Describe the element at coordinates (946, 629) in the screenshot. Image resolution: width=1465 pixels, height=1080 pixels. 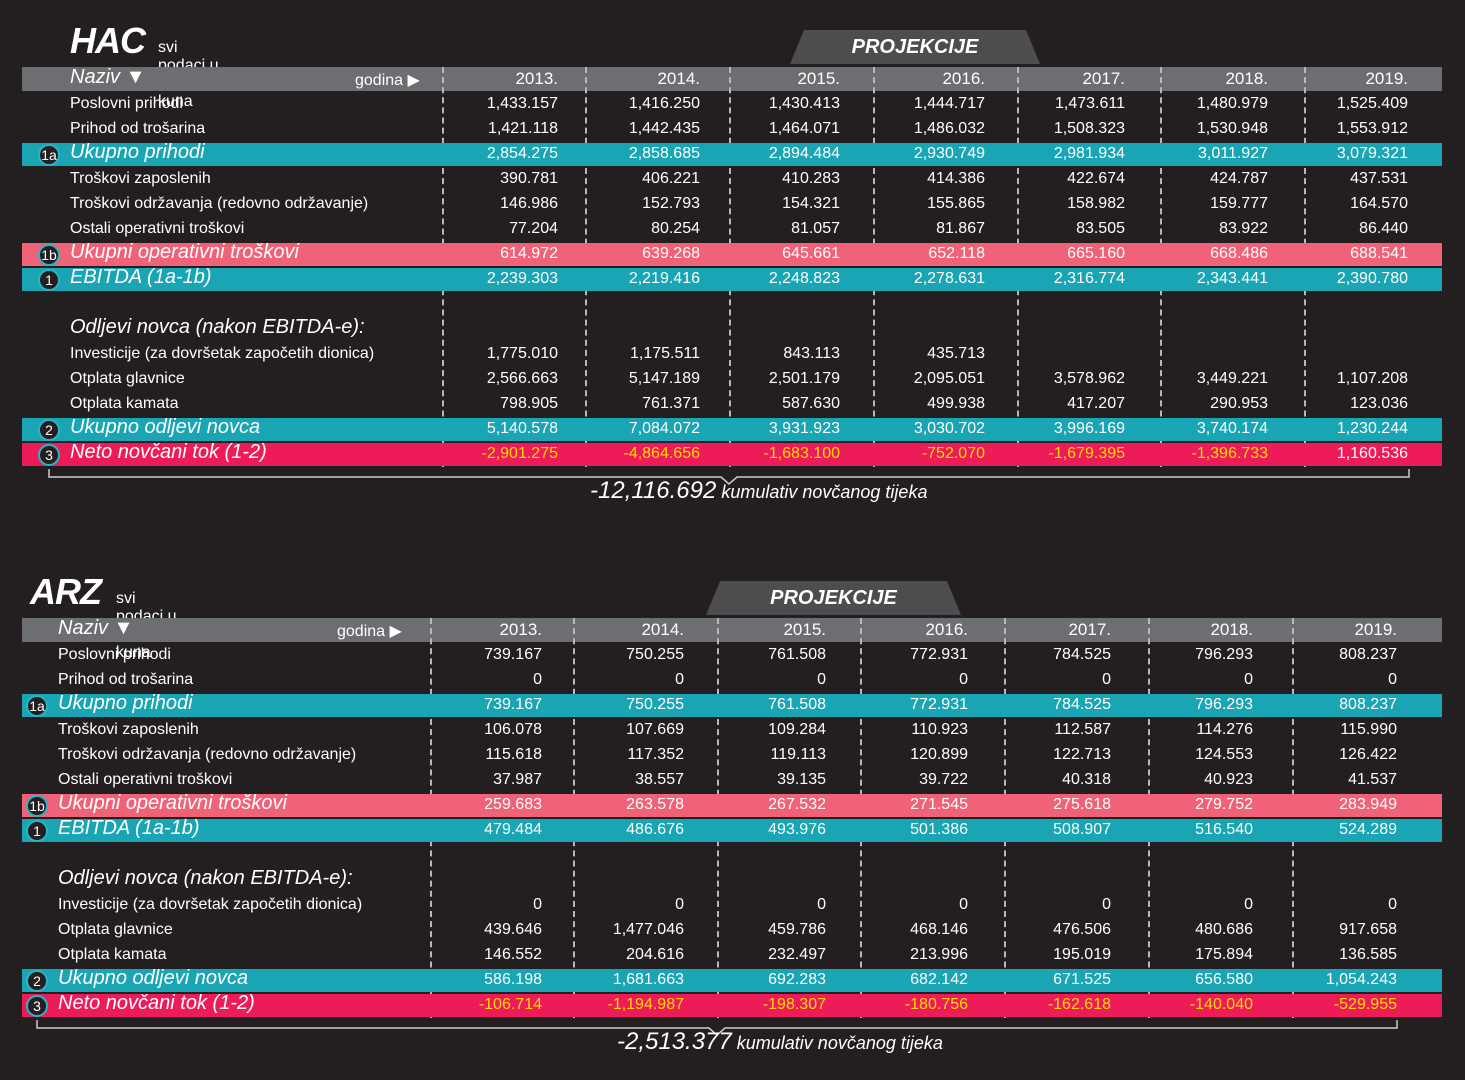
I see `year-header: 2016.` at that location.